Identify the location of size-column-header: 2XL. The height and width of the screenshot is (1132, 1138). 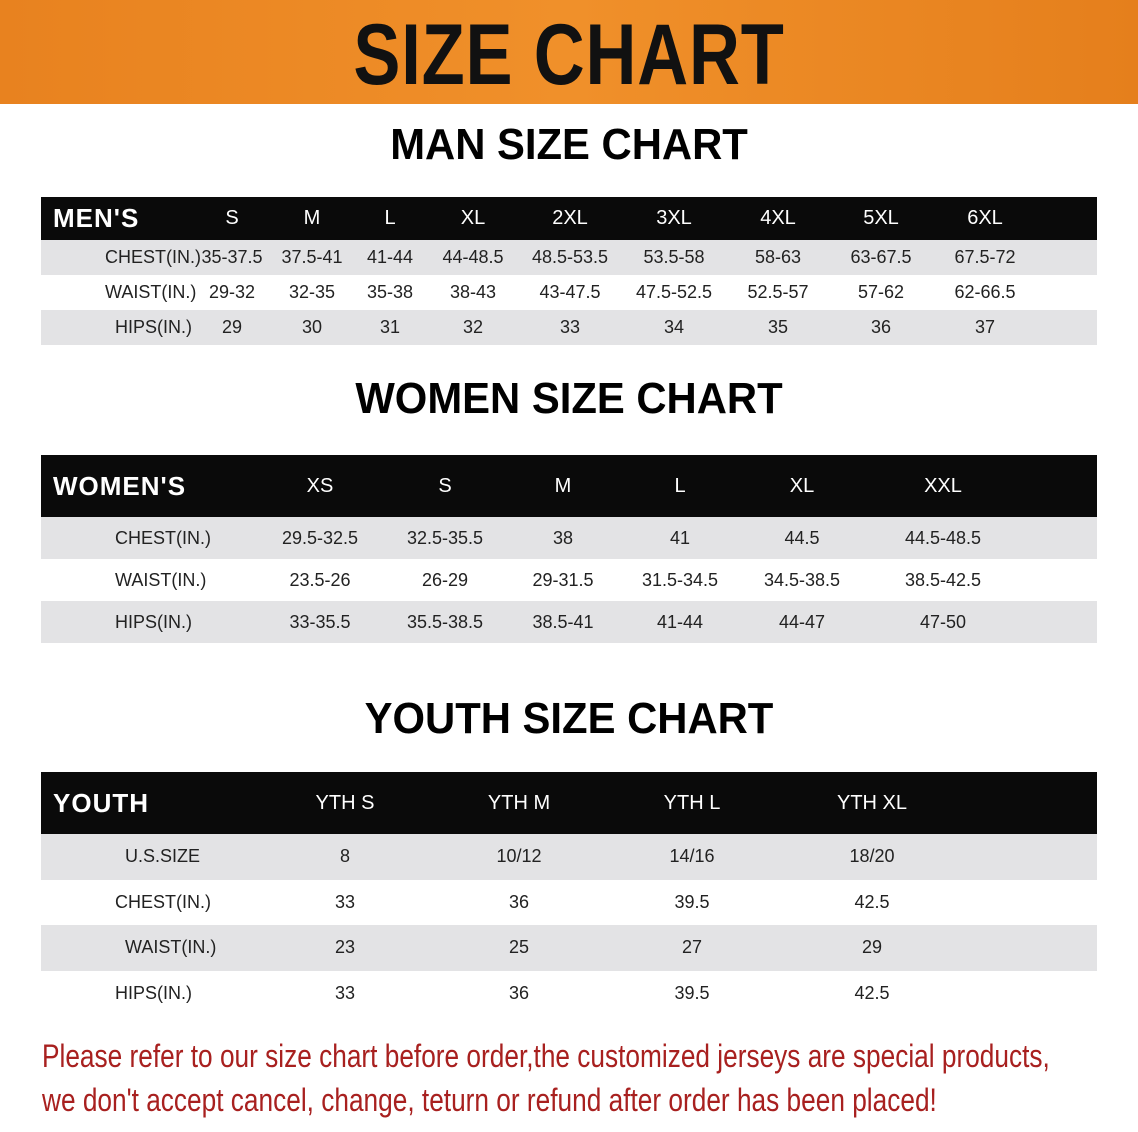
(570, 218).